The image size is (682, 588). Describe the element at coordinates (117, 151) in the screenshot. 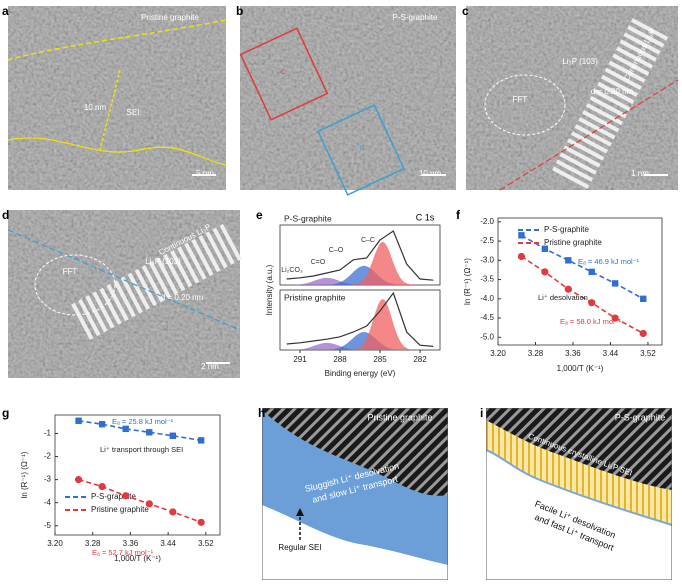

I see `sei-boundary` at that location.